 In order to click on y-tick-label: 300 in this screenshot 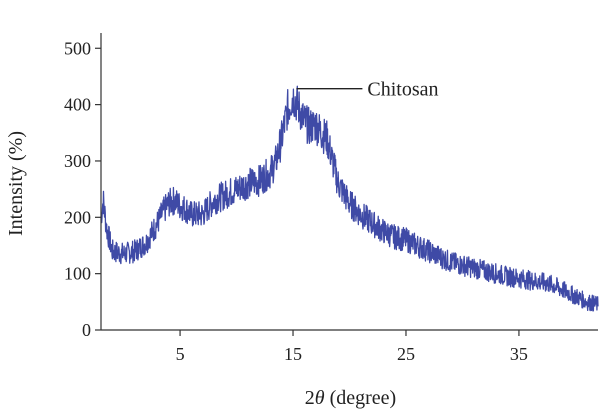, I will do `click(77, 161)`.